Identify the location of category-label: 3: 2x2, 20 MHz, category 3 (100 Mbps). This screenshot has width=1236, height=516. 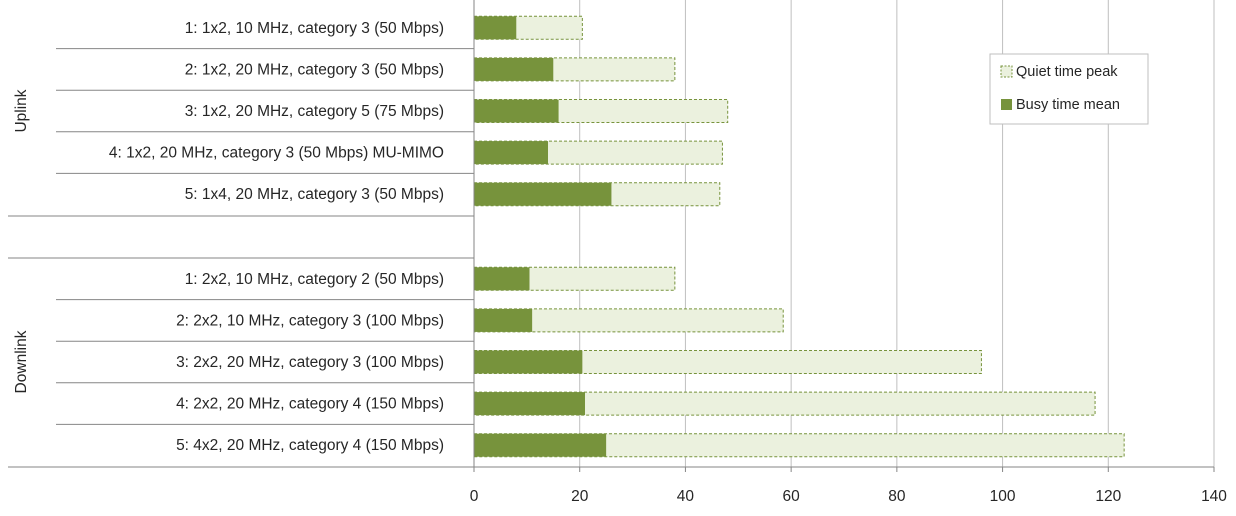
(310, 362).